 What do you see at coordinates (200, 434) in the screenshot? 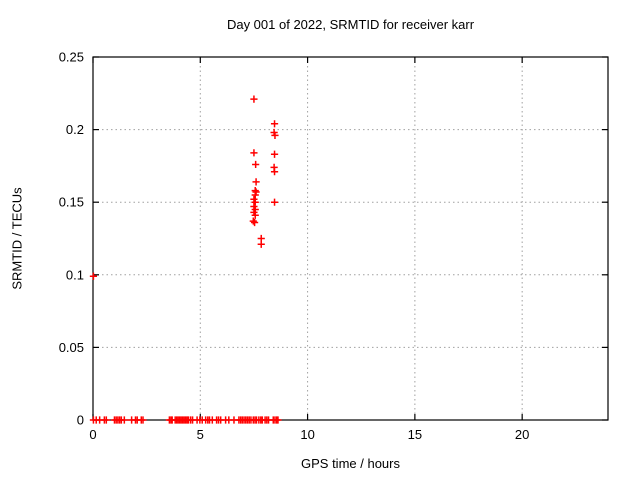
I see `x-tick-label: 5` at bounding box center [200, 434].